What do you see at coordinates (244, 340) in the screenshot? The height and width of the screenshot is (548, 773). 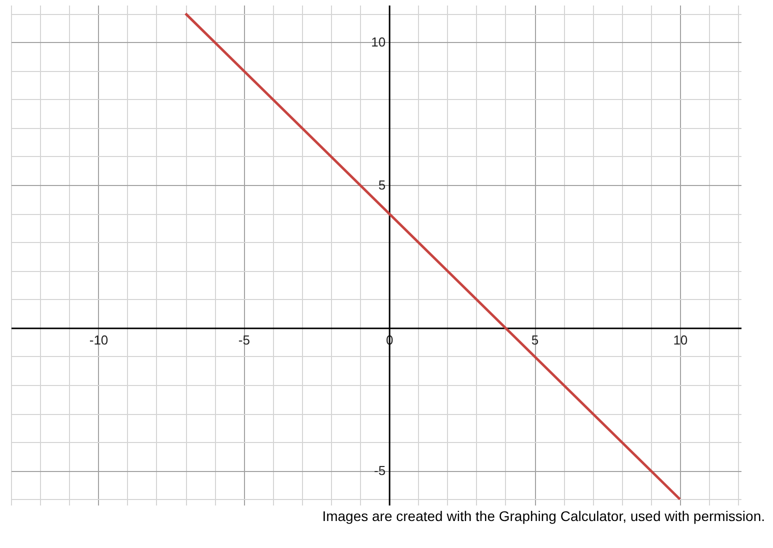 I see `x-tick-label: -5` at bounding box center [244, 340].